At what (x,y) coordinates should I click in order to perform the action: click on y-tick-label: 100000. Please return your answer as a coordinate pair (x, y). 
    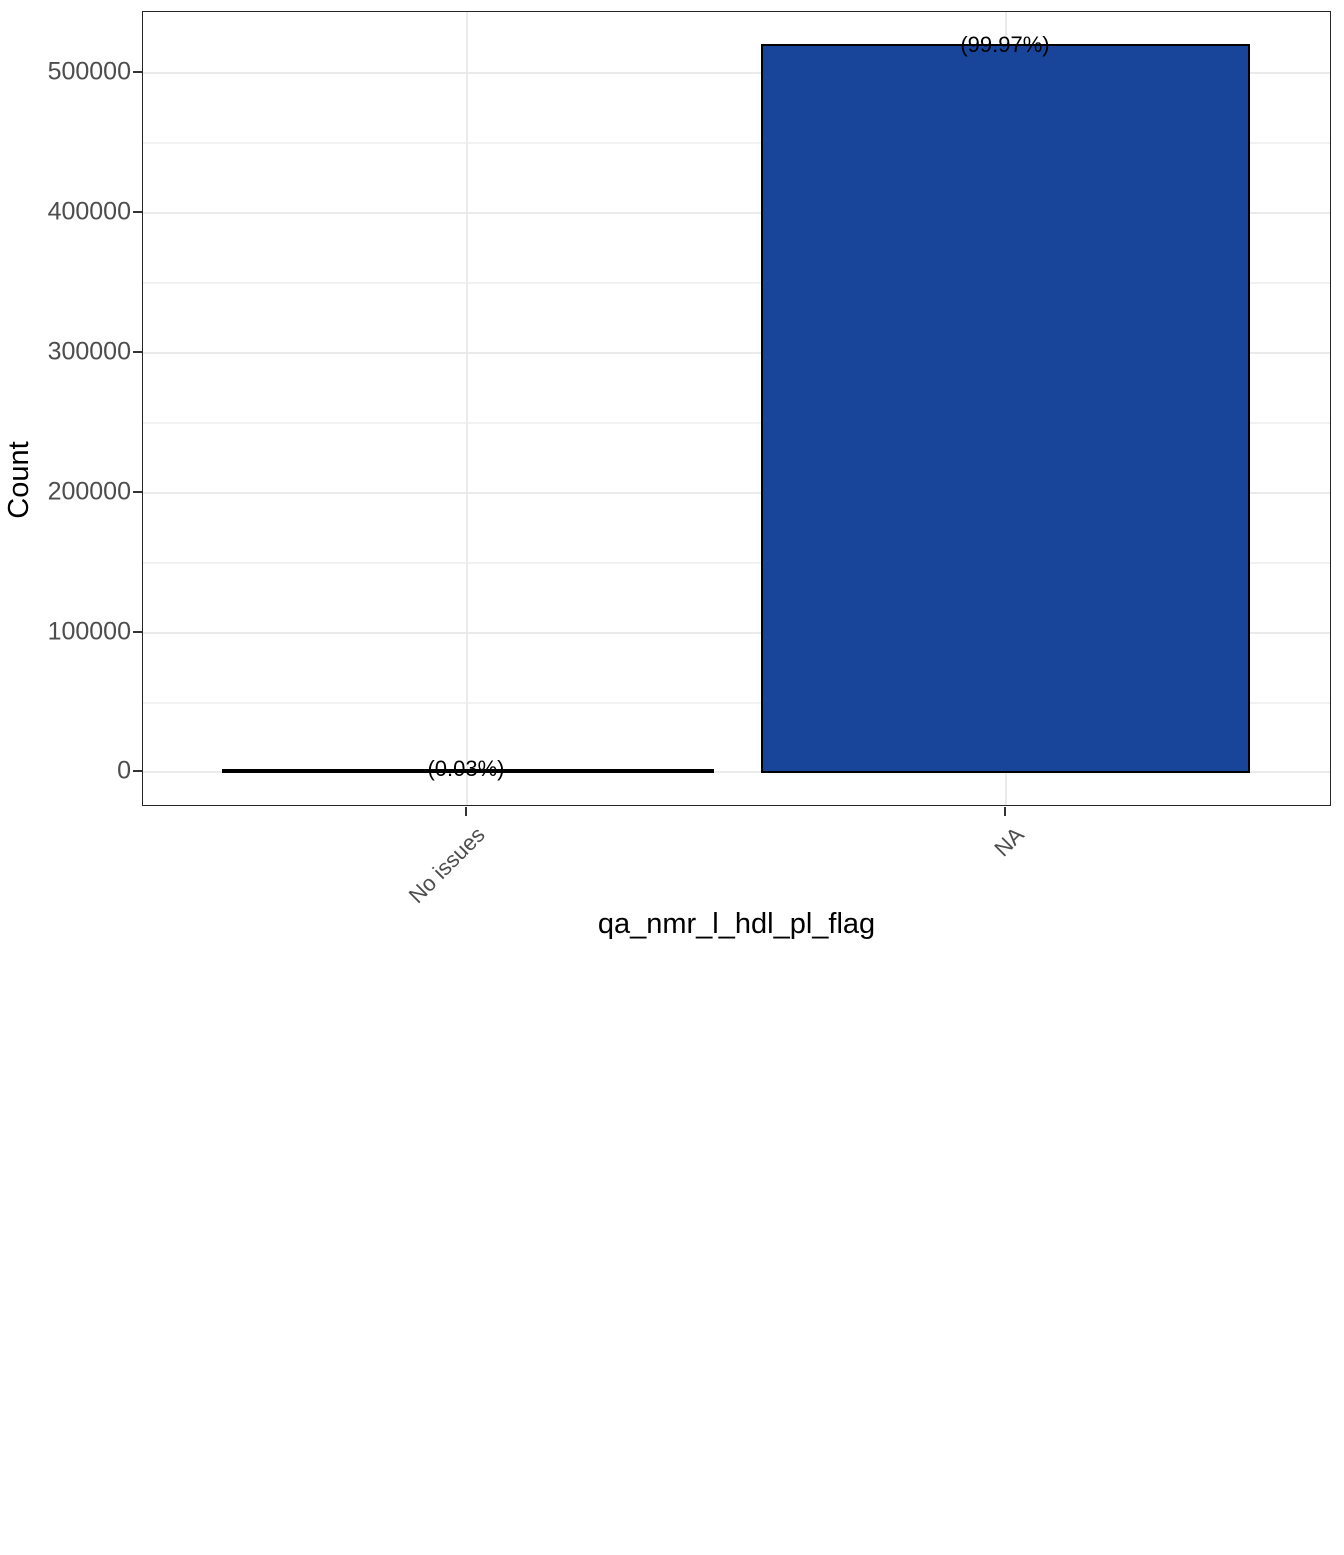
    Looking at the image, I should click on (89, 631).